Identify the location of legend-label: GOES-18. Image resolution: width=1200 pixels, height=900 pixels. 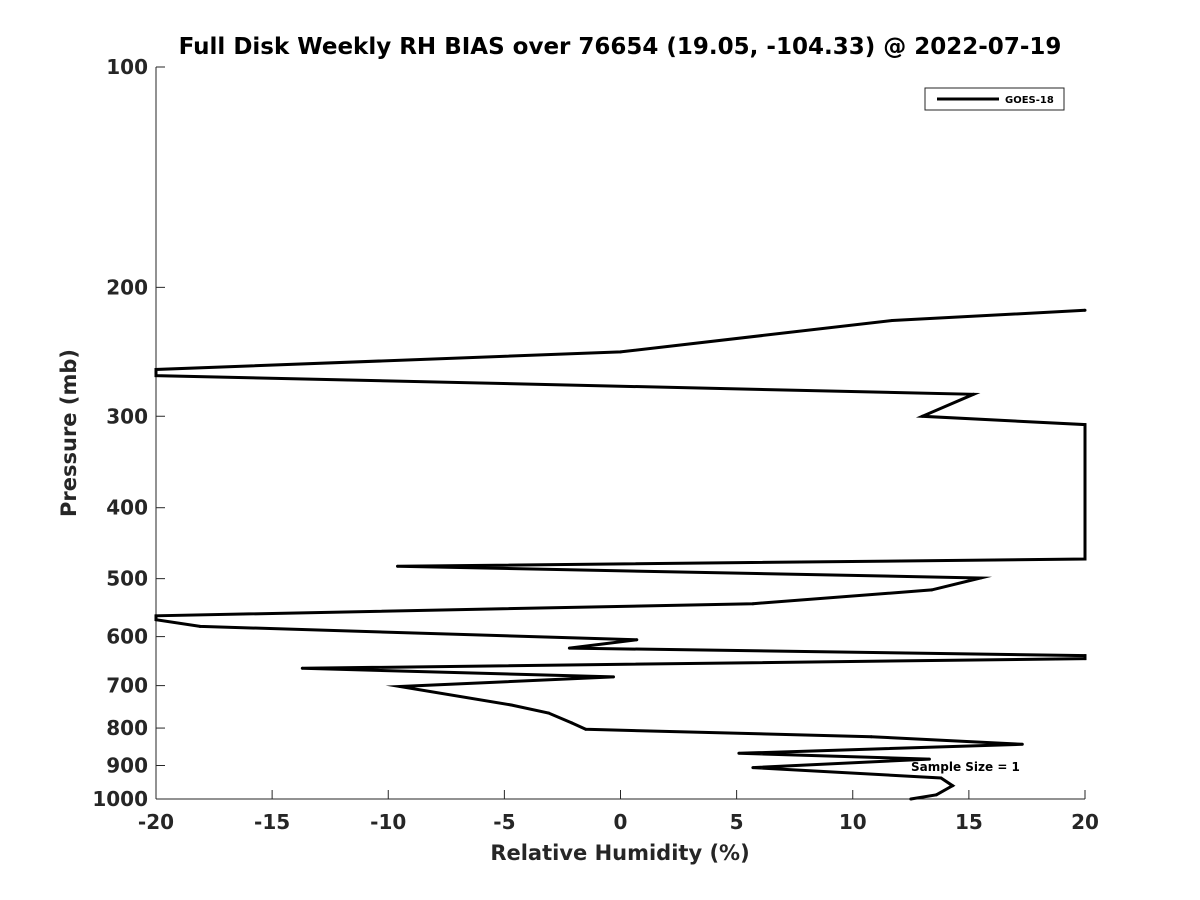
(1029, 100).